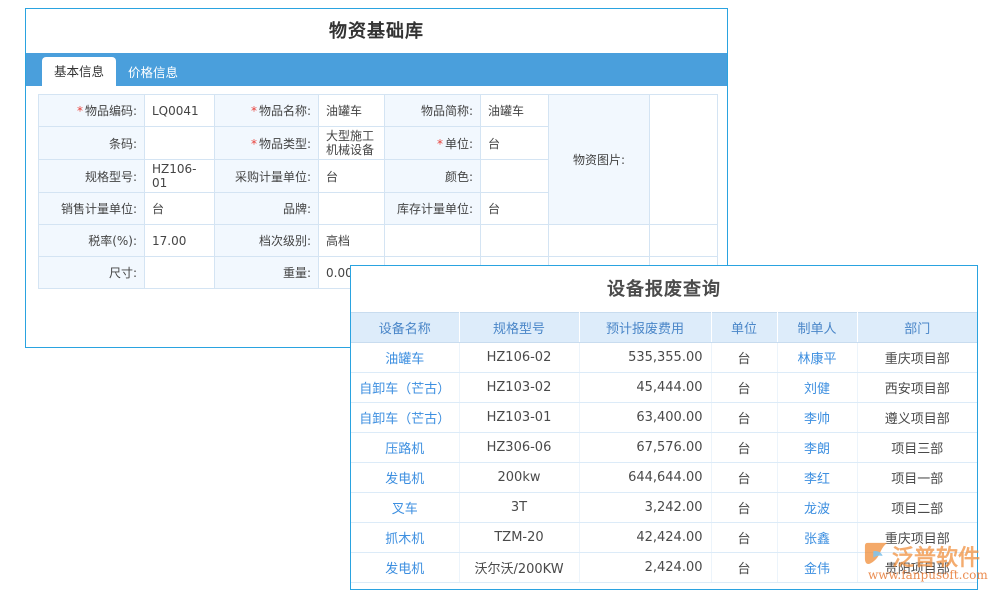  What do you see at coordinates (351, 240) in the screenshot?
I see `value-grade-level: 高档` at bounding box center [351, 240].